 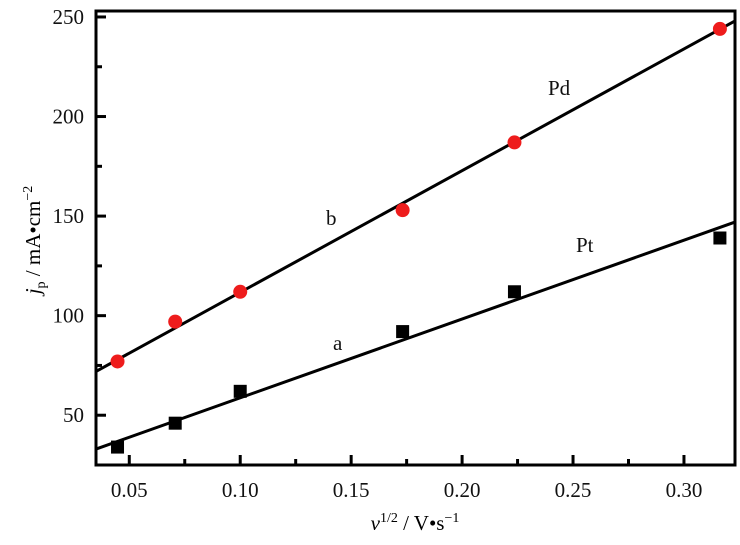 What do you see at coordinates (69, 216) in the screenshot?
I see `y-tick-label: 150` at bounding box center [69, 216].